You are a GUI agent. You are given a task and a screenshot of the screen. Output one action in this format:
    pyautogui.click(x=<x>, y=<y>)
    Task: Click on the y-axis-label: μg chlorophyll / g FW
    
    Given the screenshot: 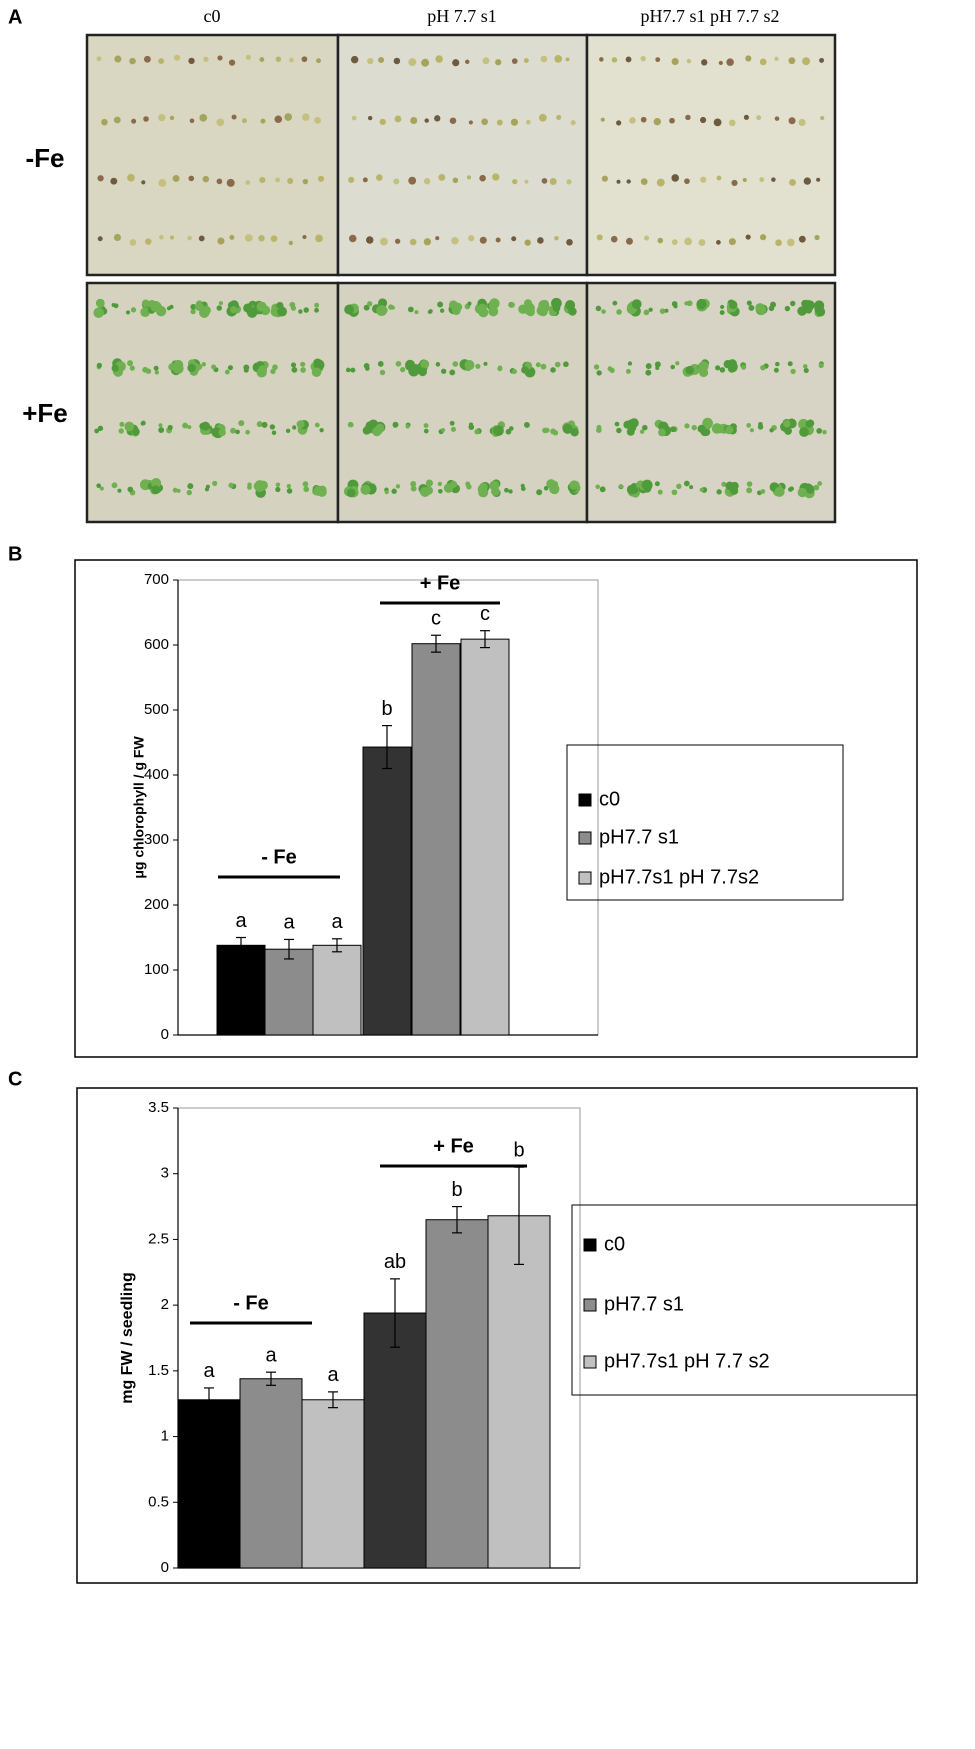 What is the action you would take?
    pyautogui.click(x=139, y=807)
    